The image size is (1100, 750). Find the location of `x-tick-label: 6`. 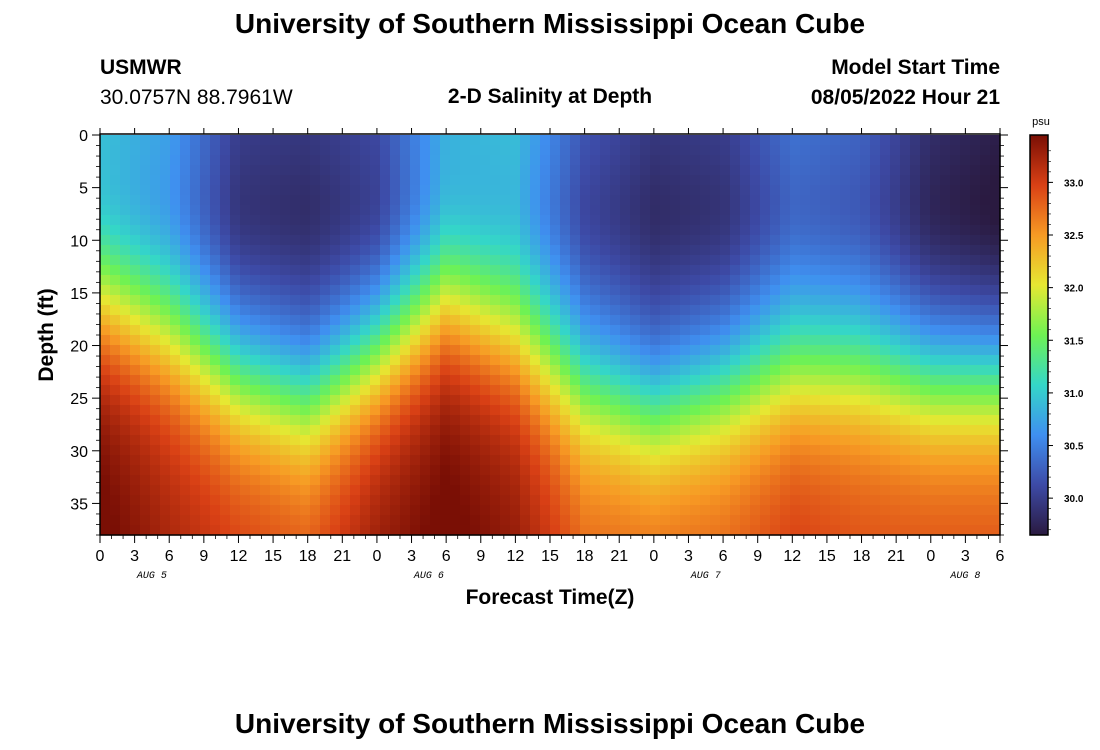

x-tick-label: 6 is located at coordinates (169, 556).